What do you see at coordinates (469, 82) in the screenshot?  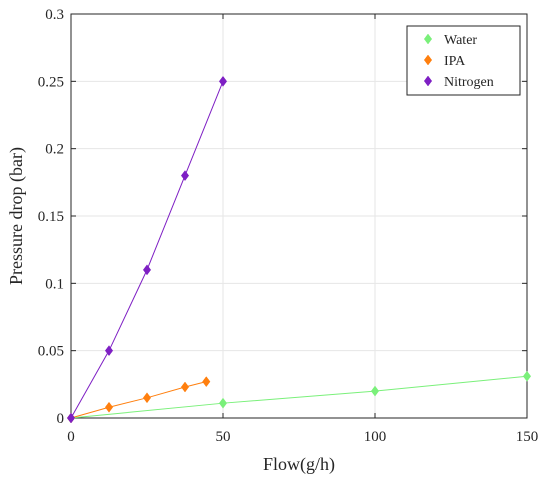 I see `legend-entry: Nitrogen` at bounding box center [469, 82].